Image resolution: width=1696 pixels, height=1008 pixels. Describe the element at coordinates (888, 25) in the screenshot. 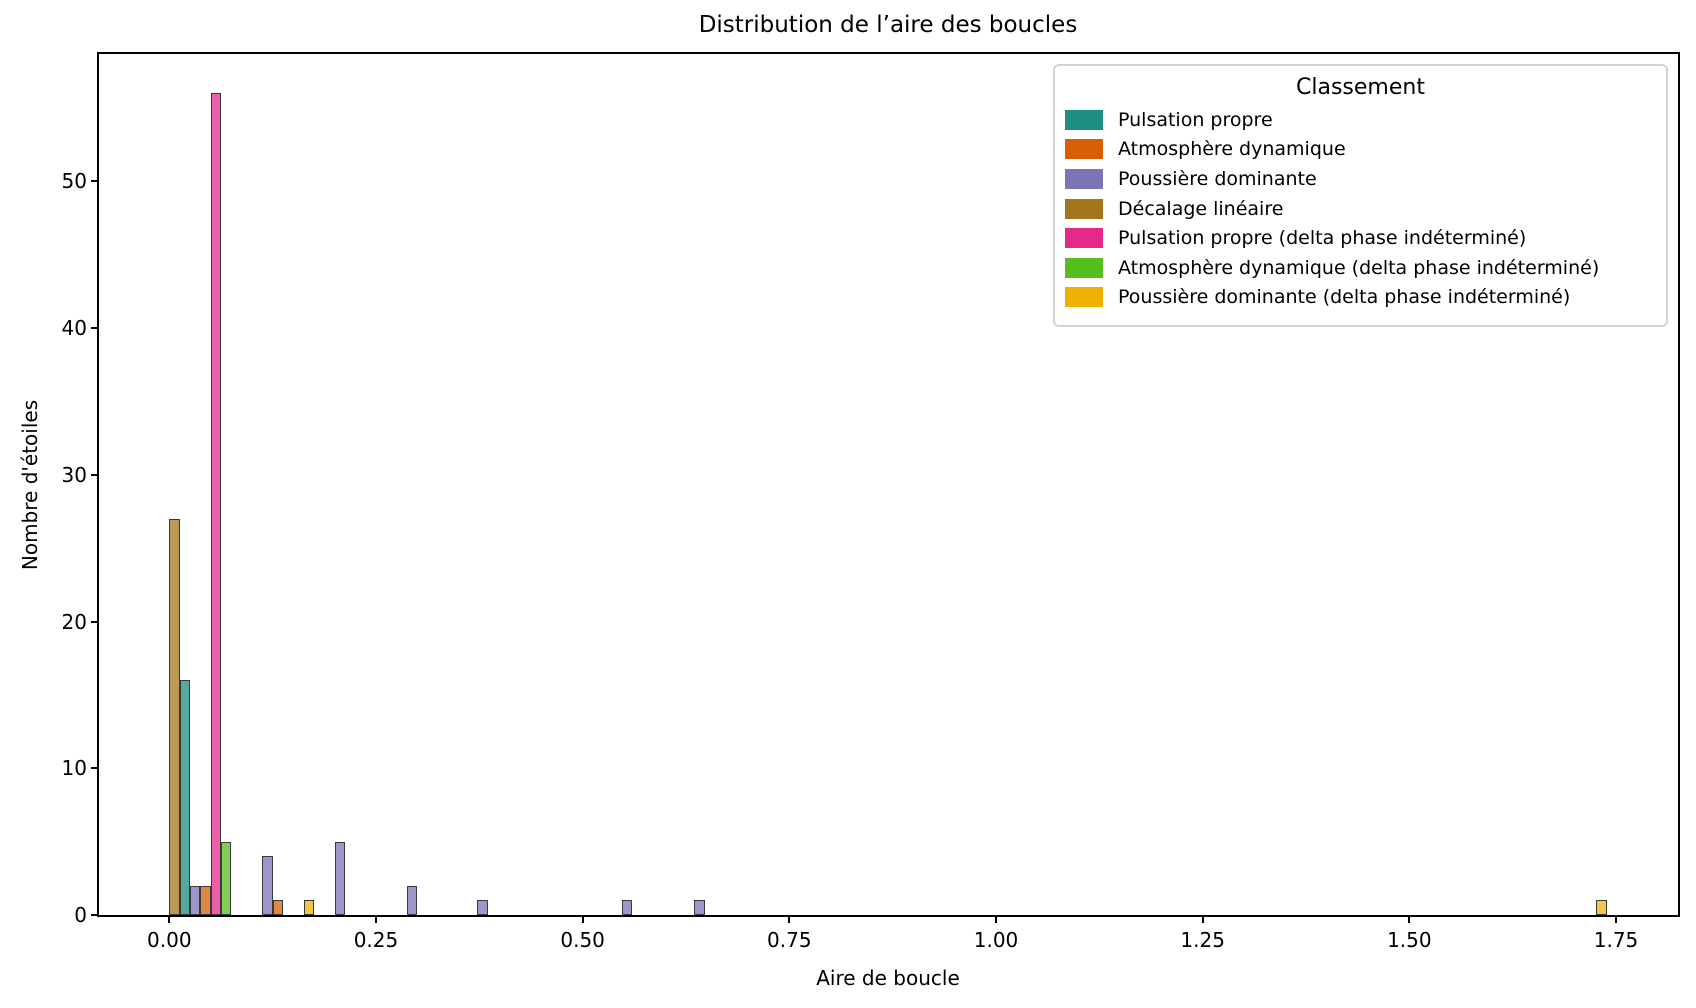

I see `chart-title: Distribution de l’aire des boucles` at that location.